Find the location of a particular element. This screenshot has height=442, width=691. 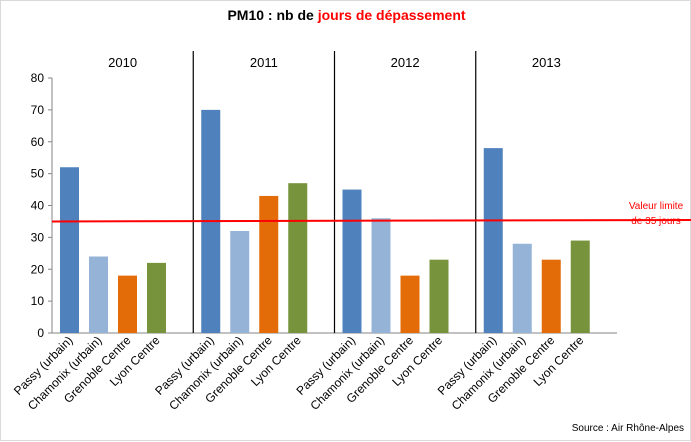

chart-title-highlight: jours de dépassement is located at coordinates (391, 15).